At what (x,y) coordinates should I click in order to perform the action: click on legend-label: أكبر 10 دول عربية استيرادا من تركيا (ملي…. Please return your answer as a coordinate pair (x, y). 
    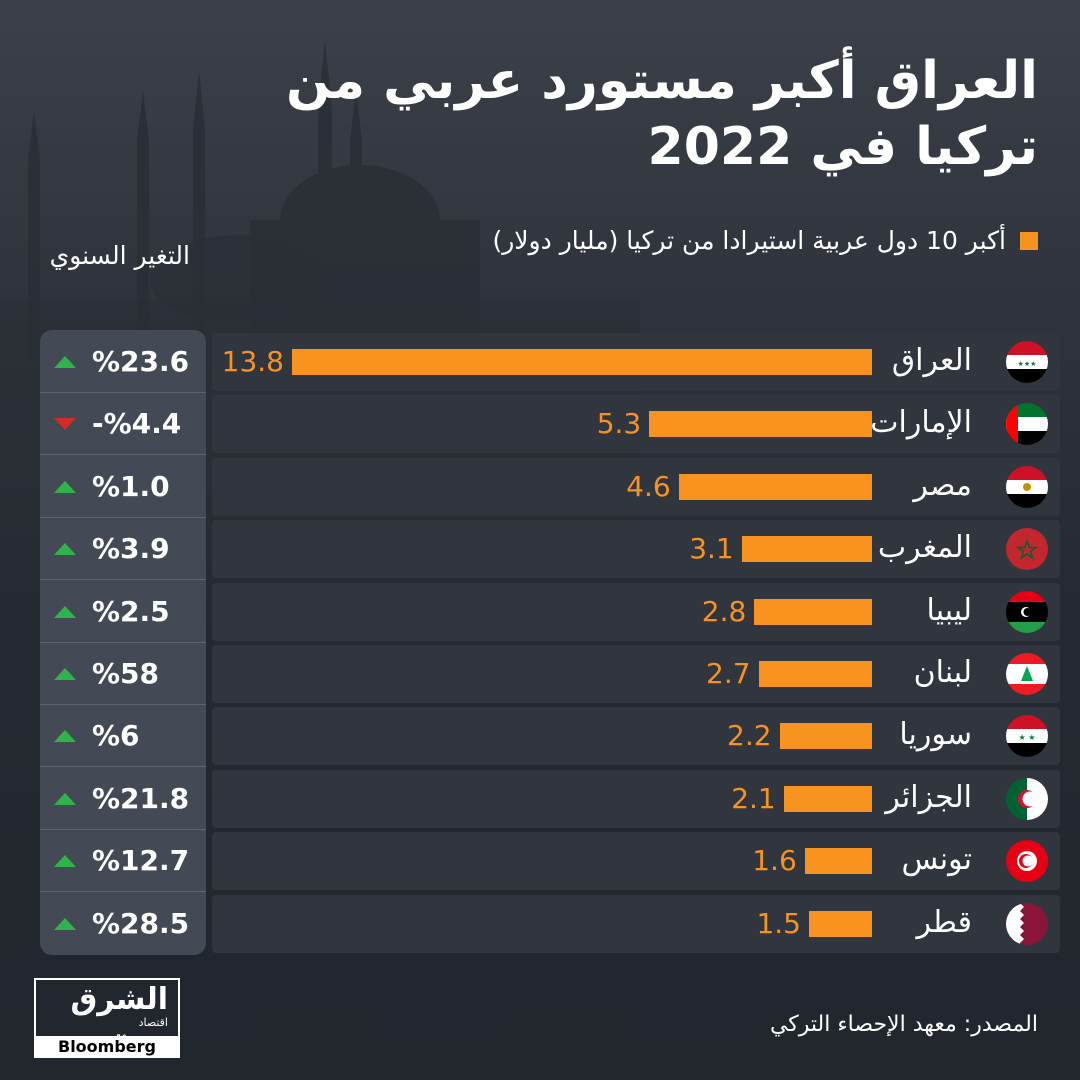
    Looking at the image, I should click on (749, 240).